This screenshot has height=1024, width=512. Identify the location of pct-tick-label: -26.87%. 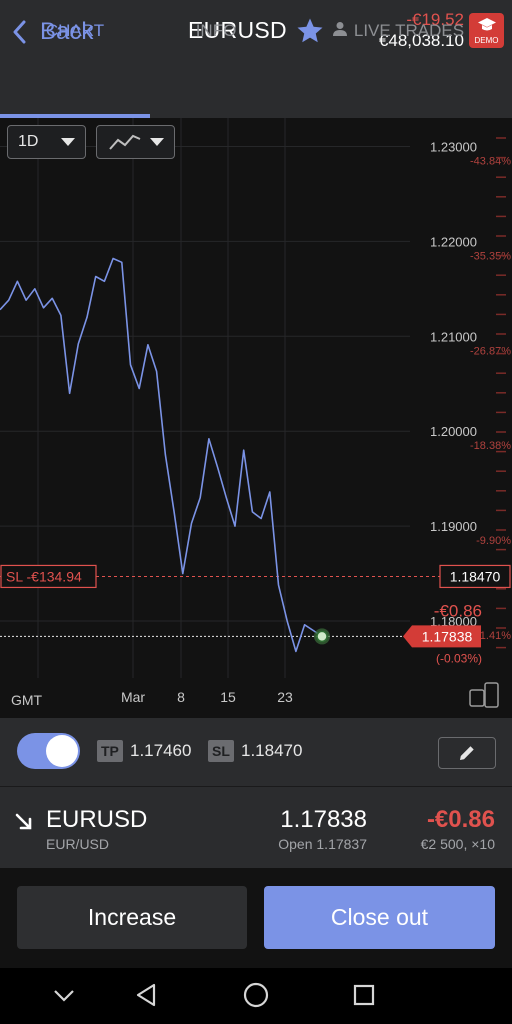
(490, 351).